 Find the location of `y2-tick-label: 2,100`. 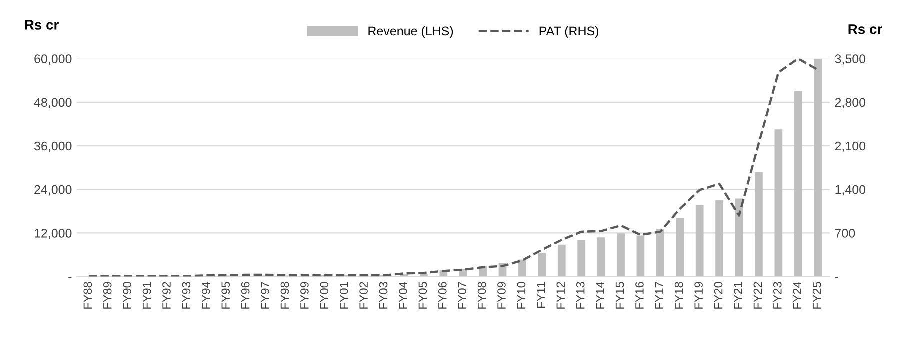

y2-tick-label: 2,100 is located at coordinates (850, 147).